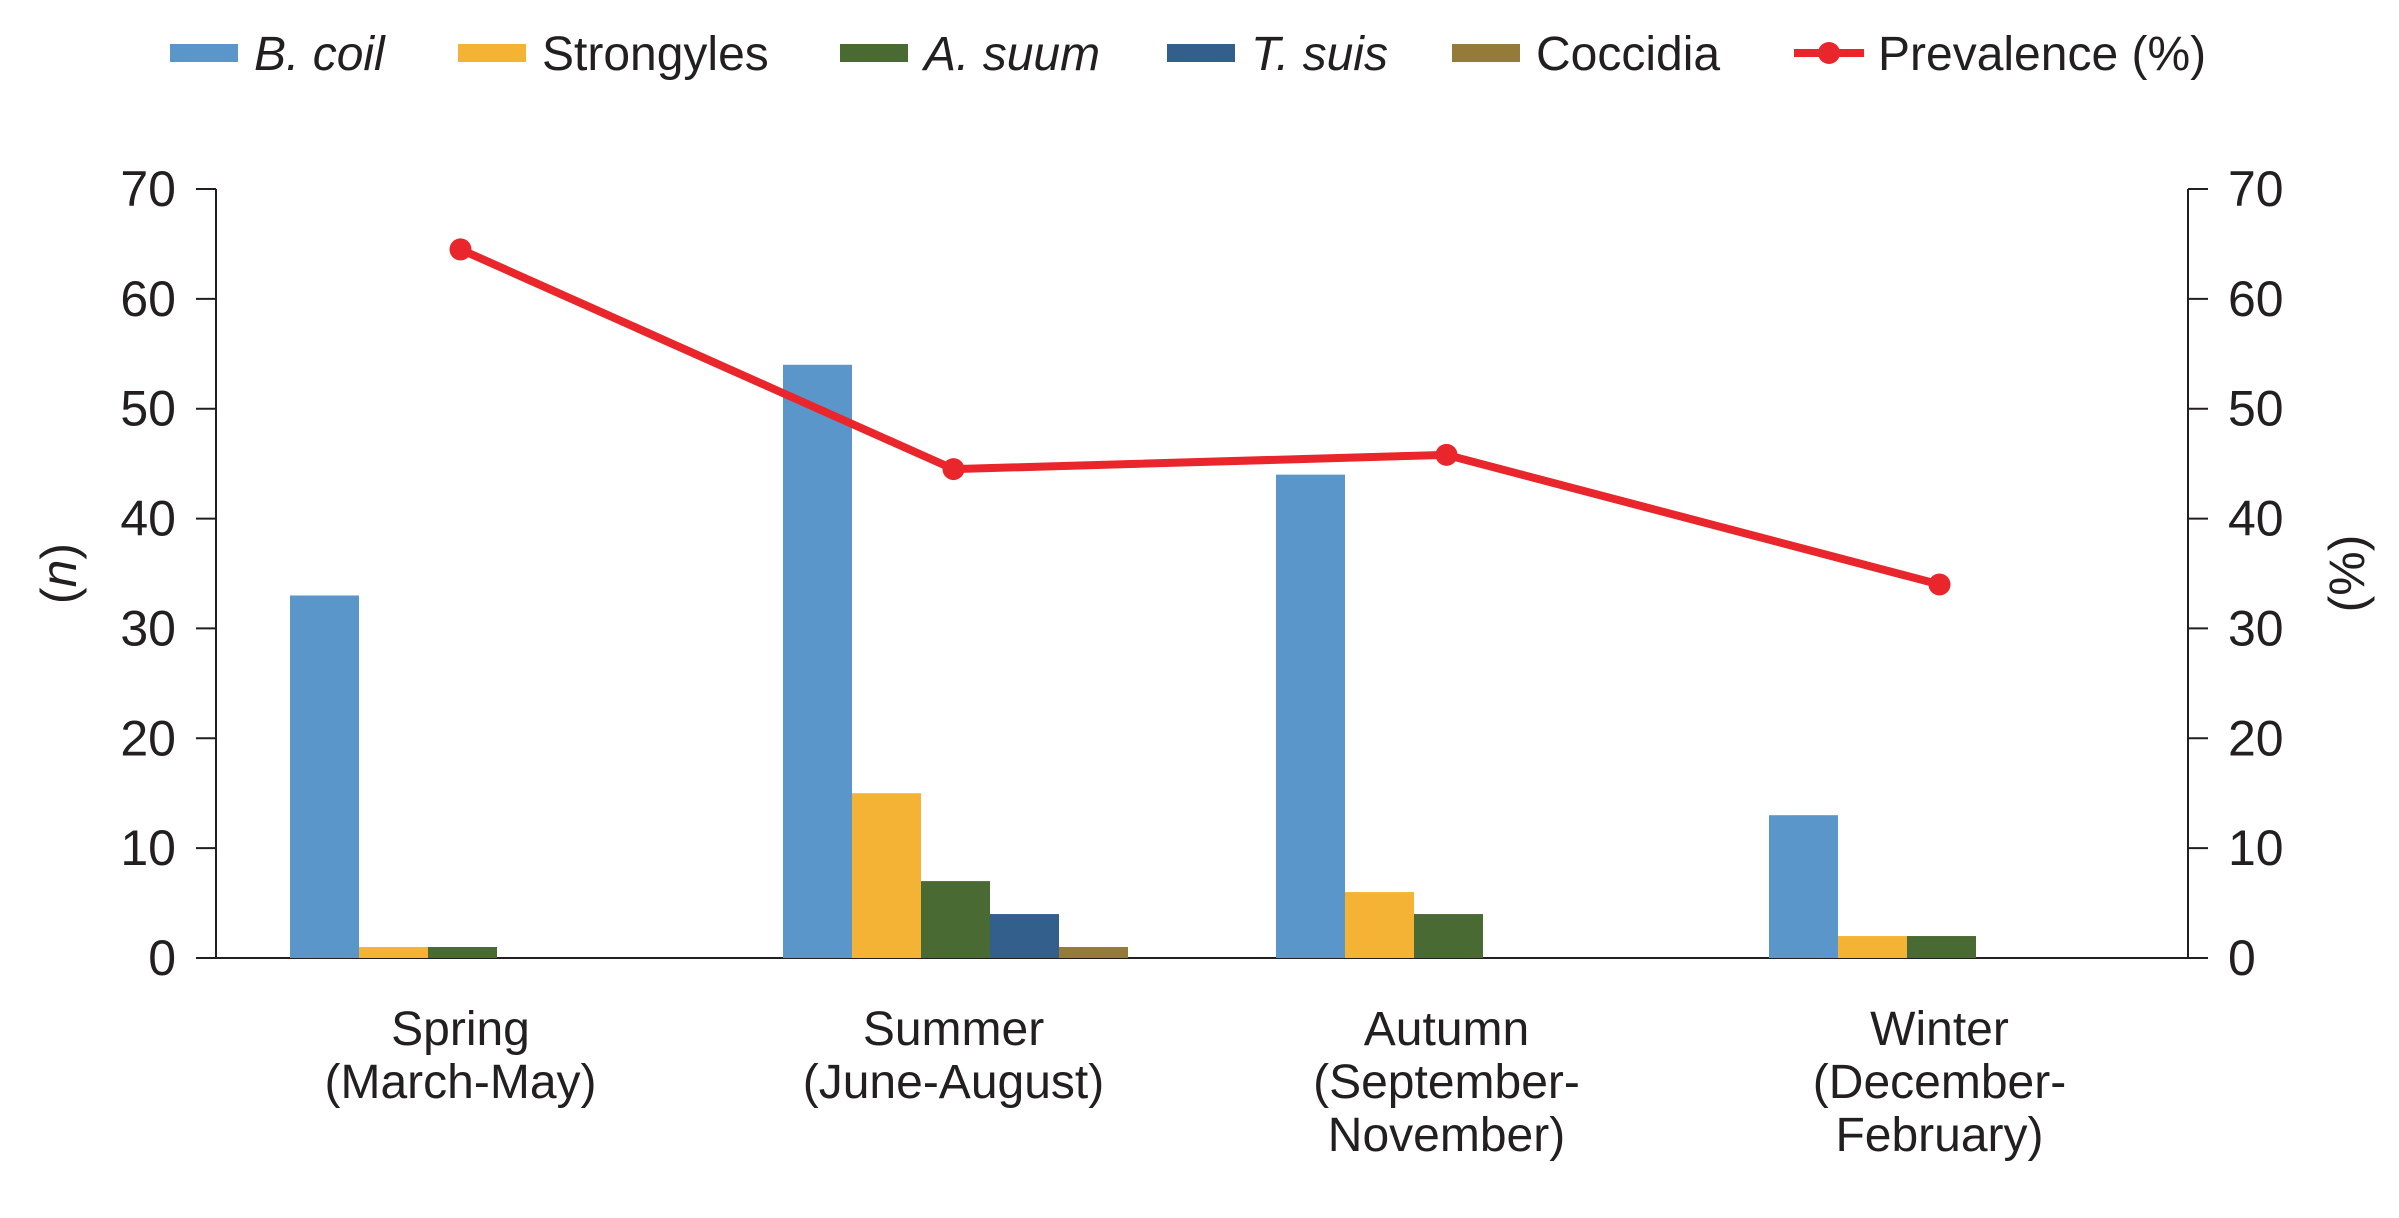 The height and width of the screenshot is (1218, 2399). What do you see at coordinates (2256, 189) in the screenshot?
I see `right-tick-label: 70` at bounding box center [2256, 189].